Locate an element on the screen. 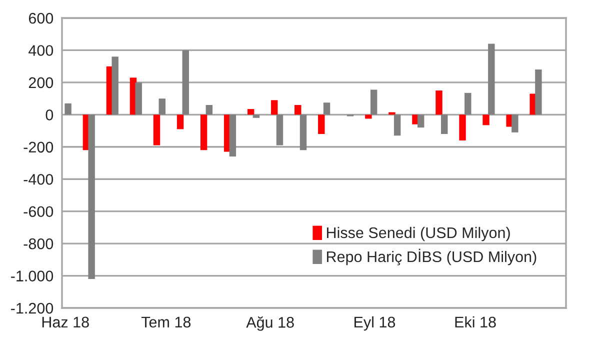 Image resolution: width=590 pixels, height=354 pixels. x-tick-label: Haz 18 is located at coordinates (65, 322).